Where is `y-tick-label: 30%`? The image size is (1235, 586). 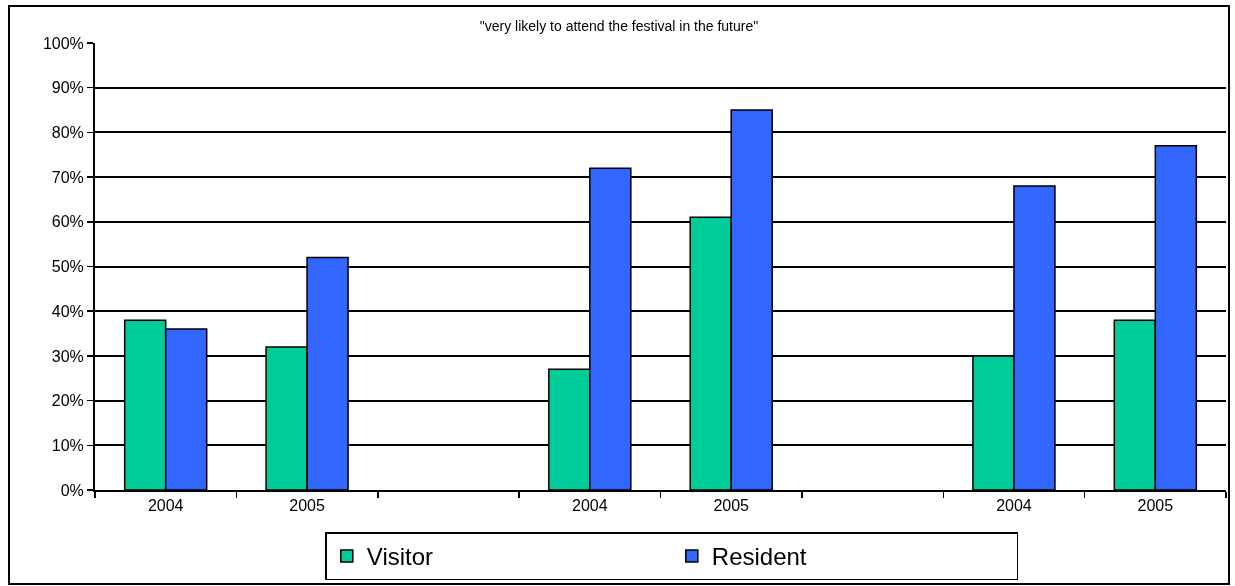
y-tick-label: 30% is located at coordinates (67, 356).